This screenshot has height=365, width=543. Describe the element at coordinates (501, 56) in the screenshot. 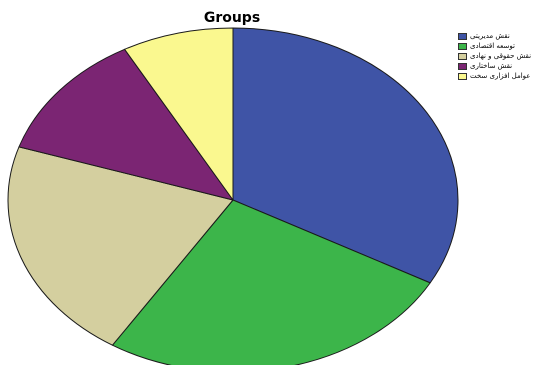

I see `legend-label-3: نقش حقوقی و نهادی` at that location.